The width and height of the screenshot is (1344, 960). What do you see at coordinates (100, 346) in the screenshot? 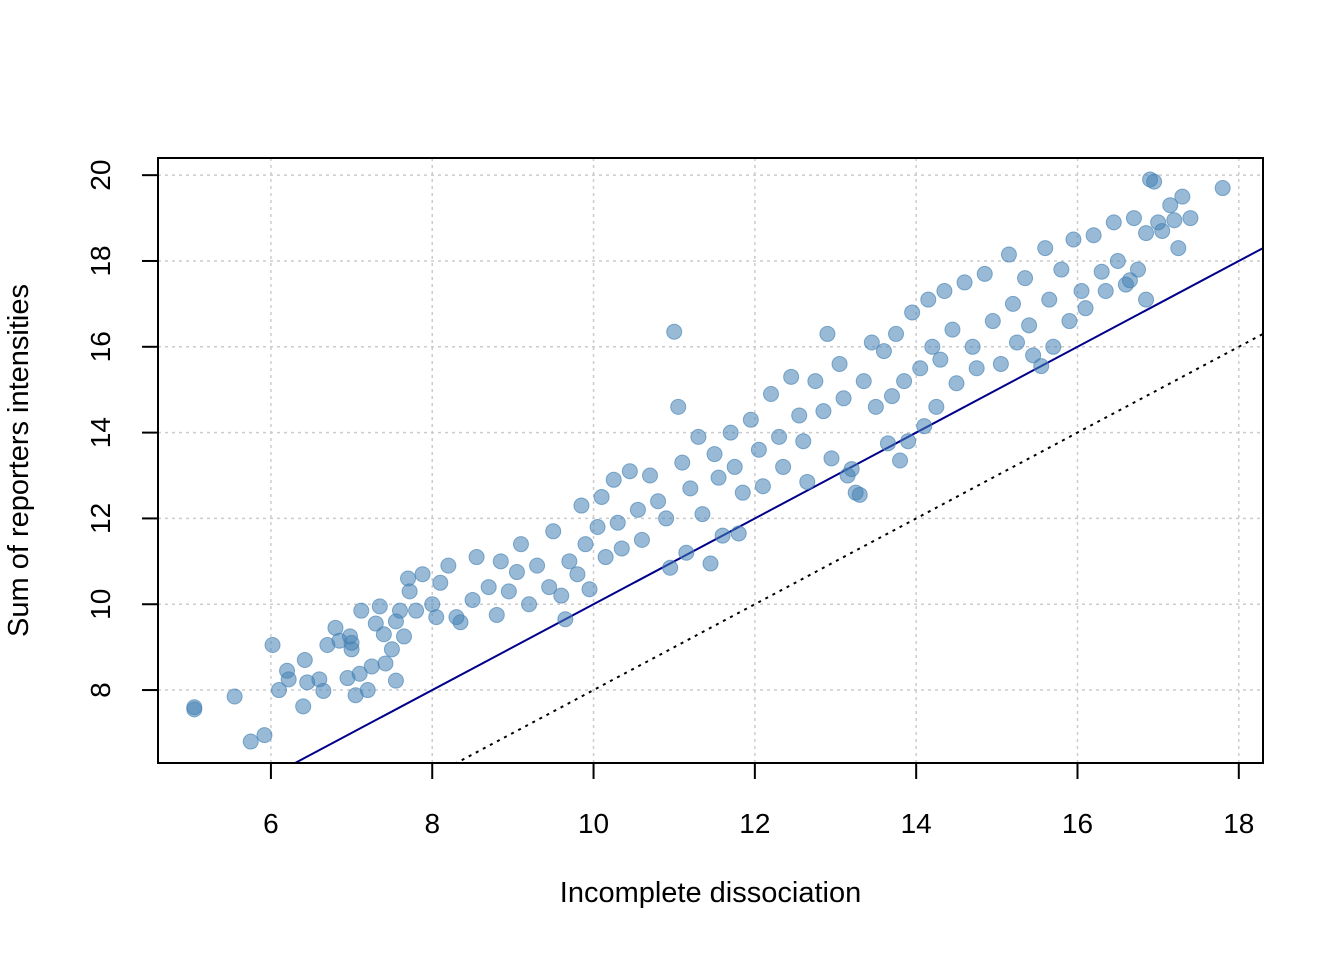
I see `y-tick-label: 16` at bounding box center [100, 346].